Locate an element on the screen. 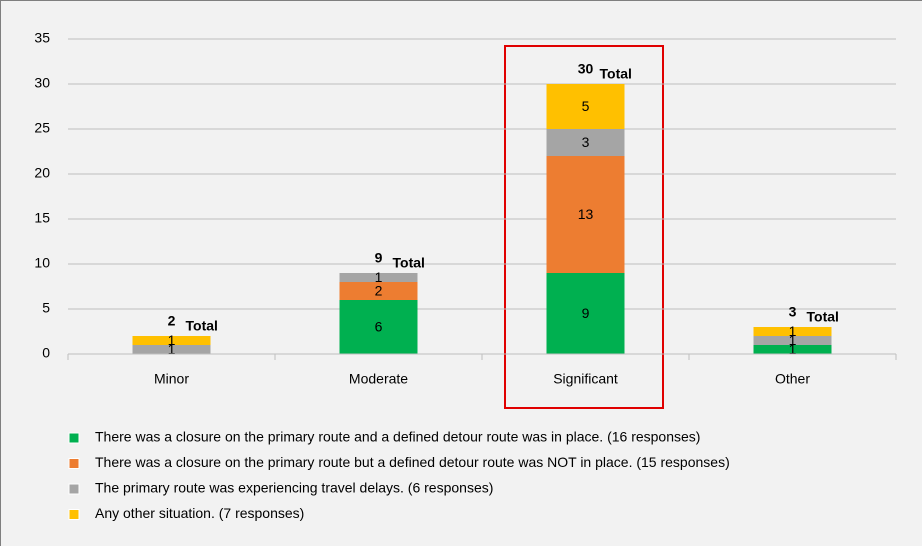  total-value: 3 is located at coordinates (793, 312).